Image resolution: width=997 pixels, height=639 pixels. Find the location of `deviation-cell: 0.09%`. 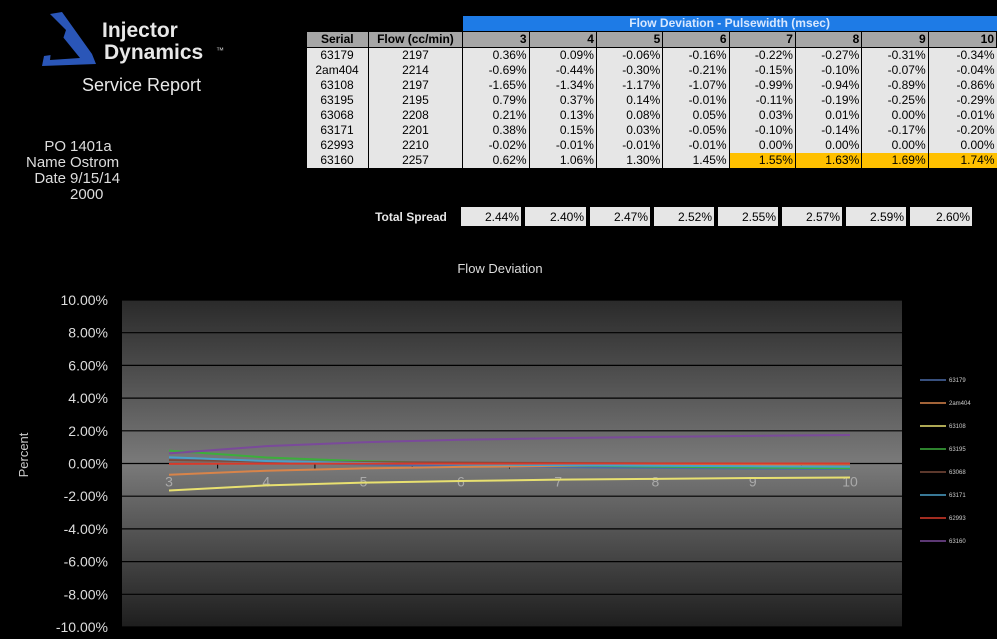

deviation-cell: 0.09% is located at coordinates (562, 55).